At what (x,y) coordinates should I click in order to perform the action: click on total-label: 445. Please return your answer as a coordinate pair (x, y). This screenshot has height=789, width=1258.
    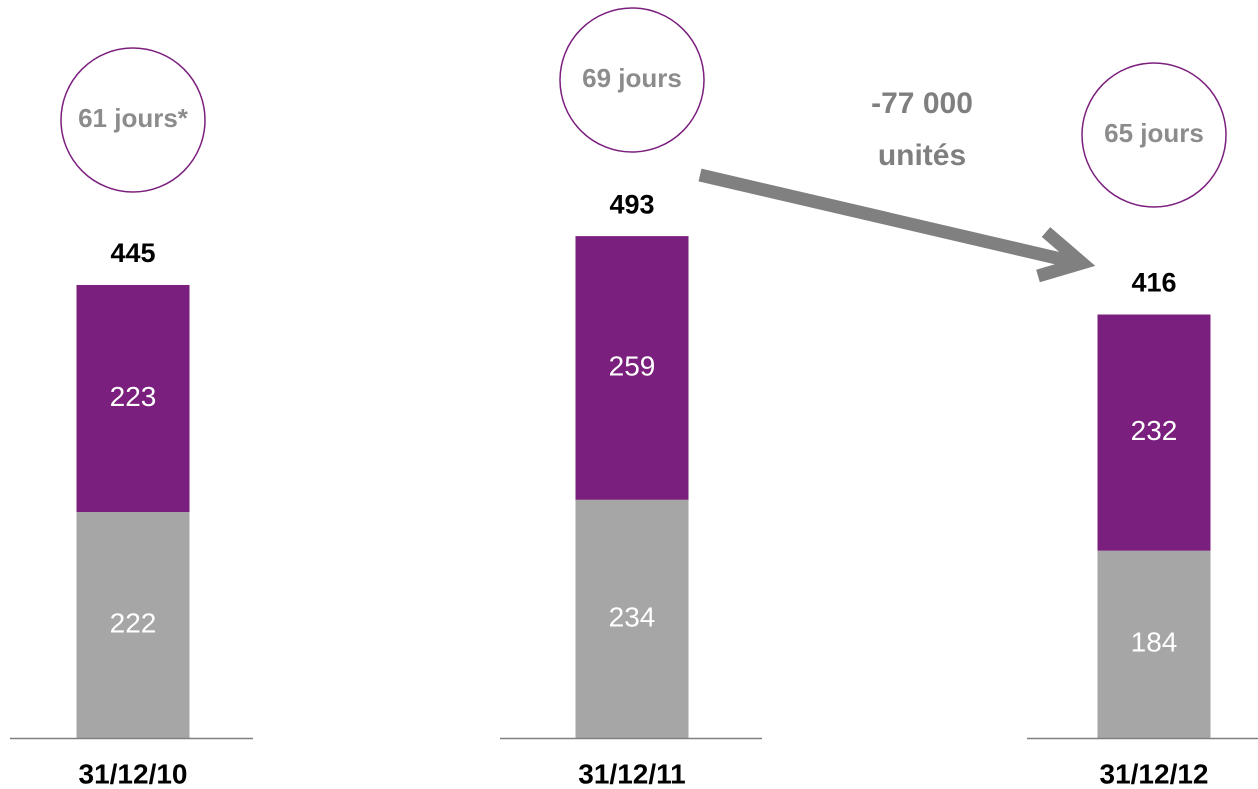
    Looking at the image, I should click on (132, 253).